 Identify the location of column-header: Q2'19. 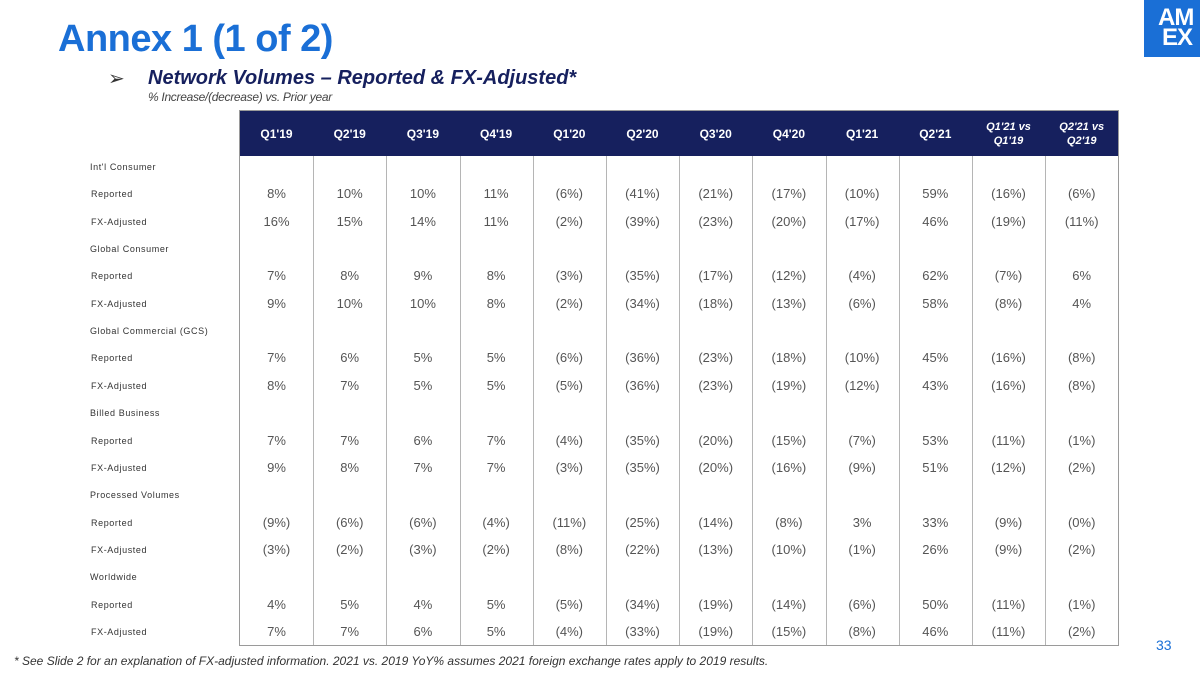
(349, 133).